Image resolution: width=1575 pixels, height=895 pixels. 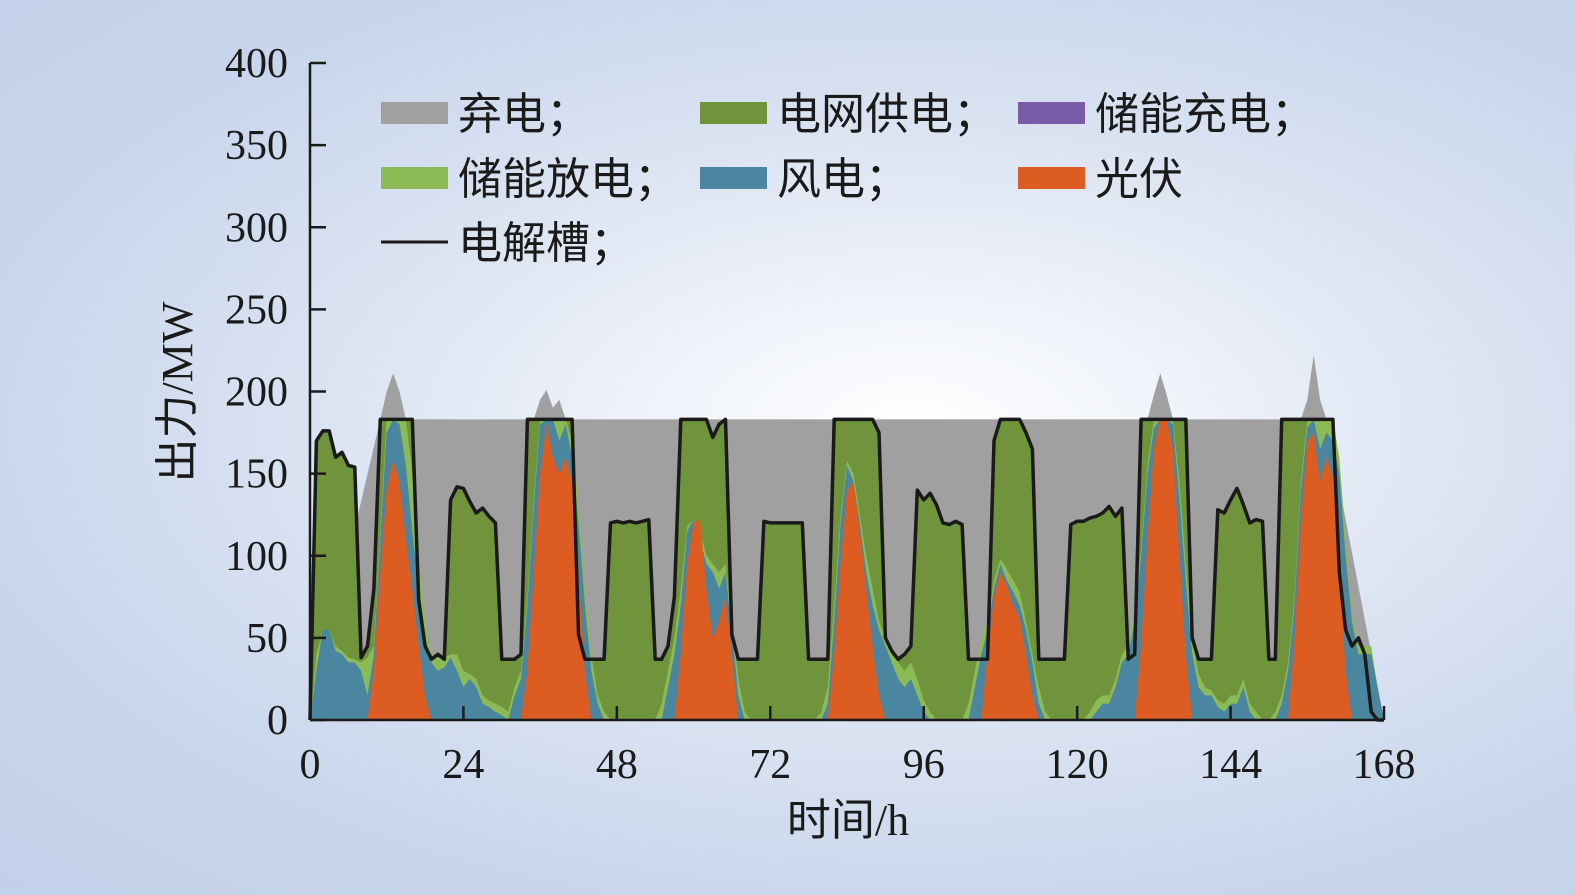 I want to click on legend-swatch-储能充电, so click(x=1051, y=113).